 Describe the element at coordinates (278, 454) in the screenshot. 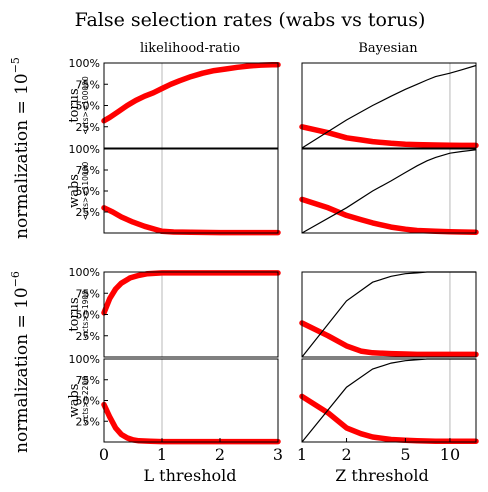

I see `x-tick-label: 3` at that location.